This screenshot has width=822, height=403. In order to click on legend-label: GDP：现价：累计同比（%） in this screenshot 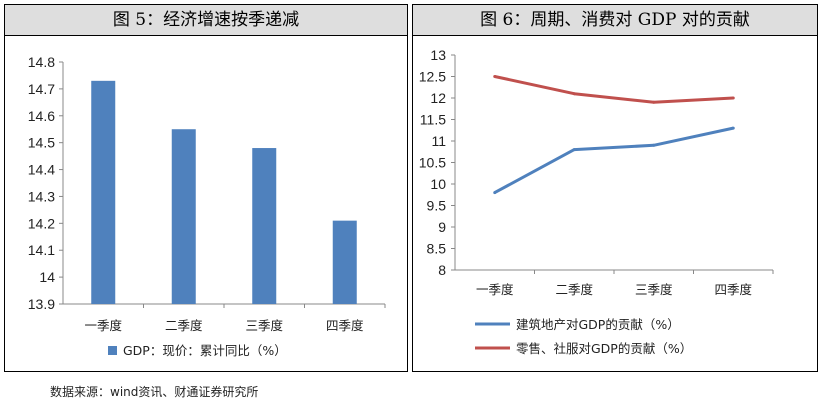, I will do `click(205, 350)`.